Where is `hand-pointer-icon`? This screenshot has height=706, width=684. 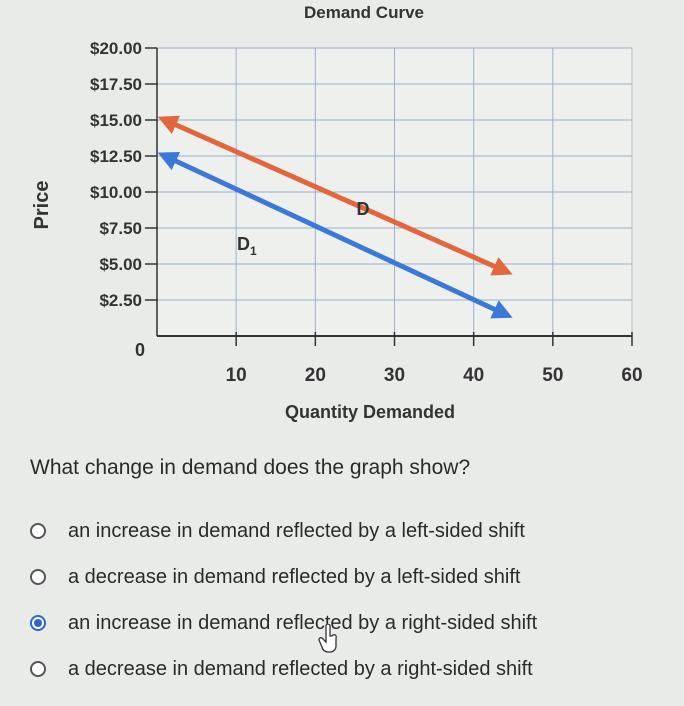 hand-pointer-icon is located at coordinates (327, 638).